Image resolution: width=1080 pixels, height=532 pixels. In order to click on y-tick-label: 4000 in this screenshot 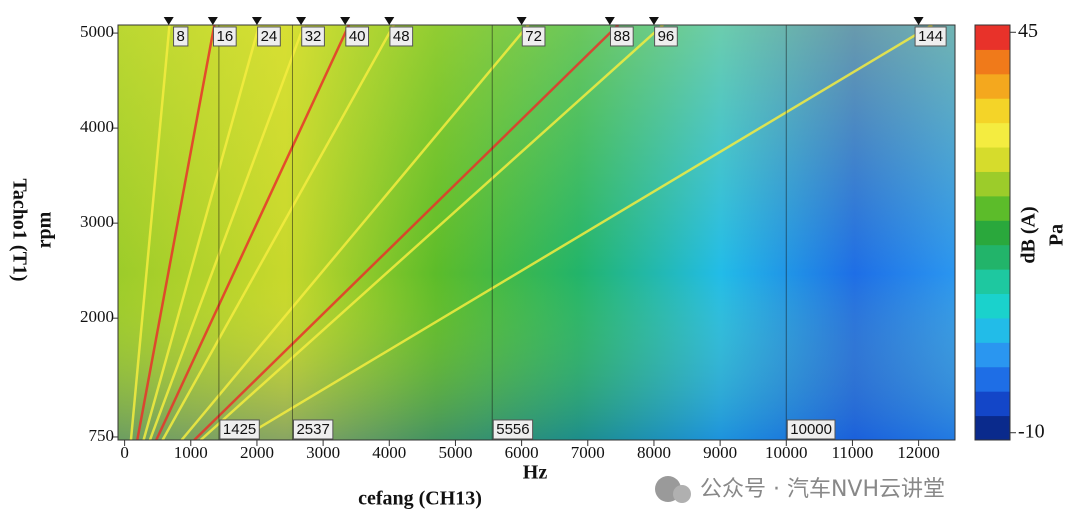, I will do `click(97, 126)`.